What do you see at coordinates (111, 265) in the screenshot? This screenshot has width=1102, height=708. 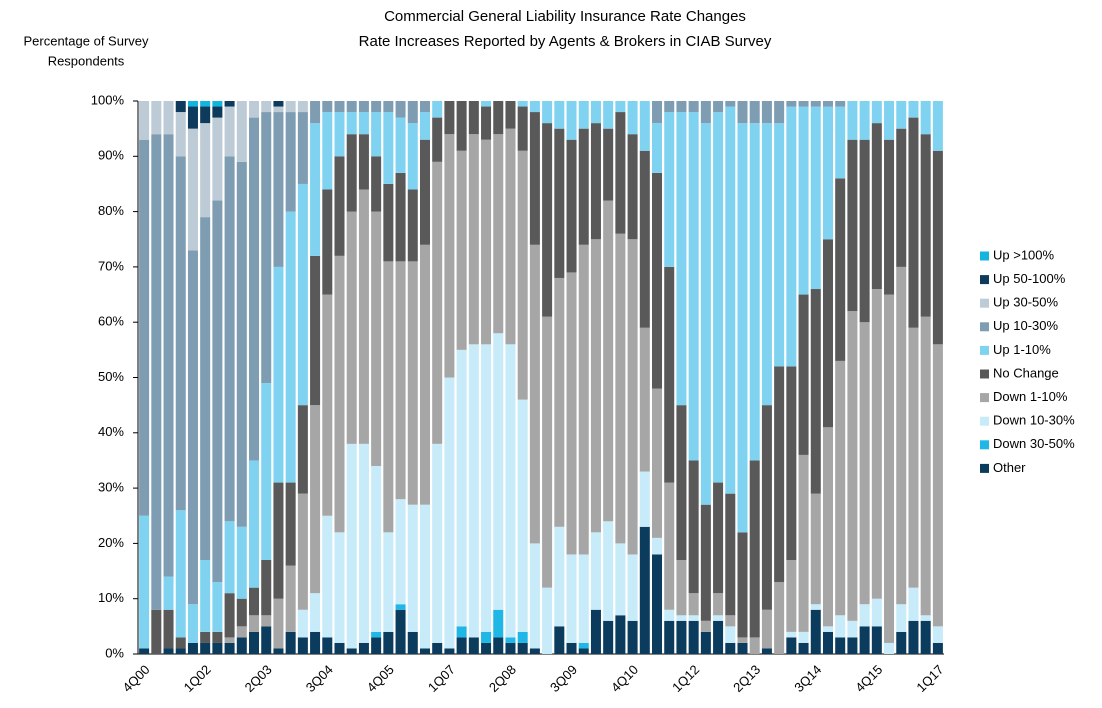 I see `y-tick-label: 70%` at bounding box center [111, 265].